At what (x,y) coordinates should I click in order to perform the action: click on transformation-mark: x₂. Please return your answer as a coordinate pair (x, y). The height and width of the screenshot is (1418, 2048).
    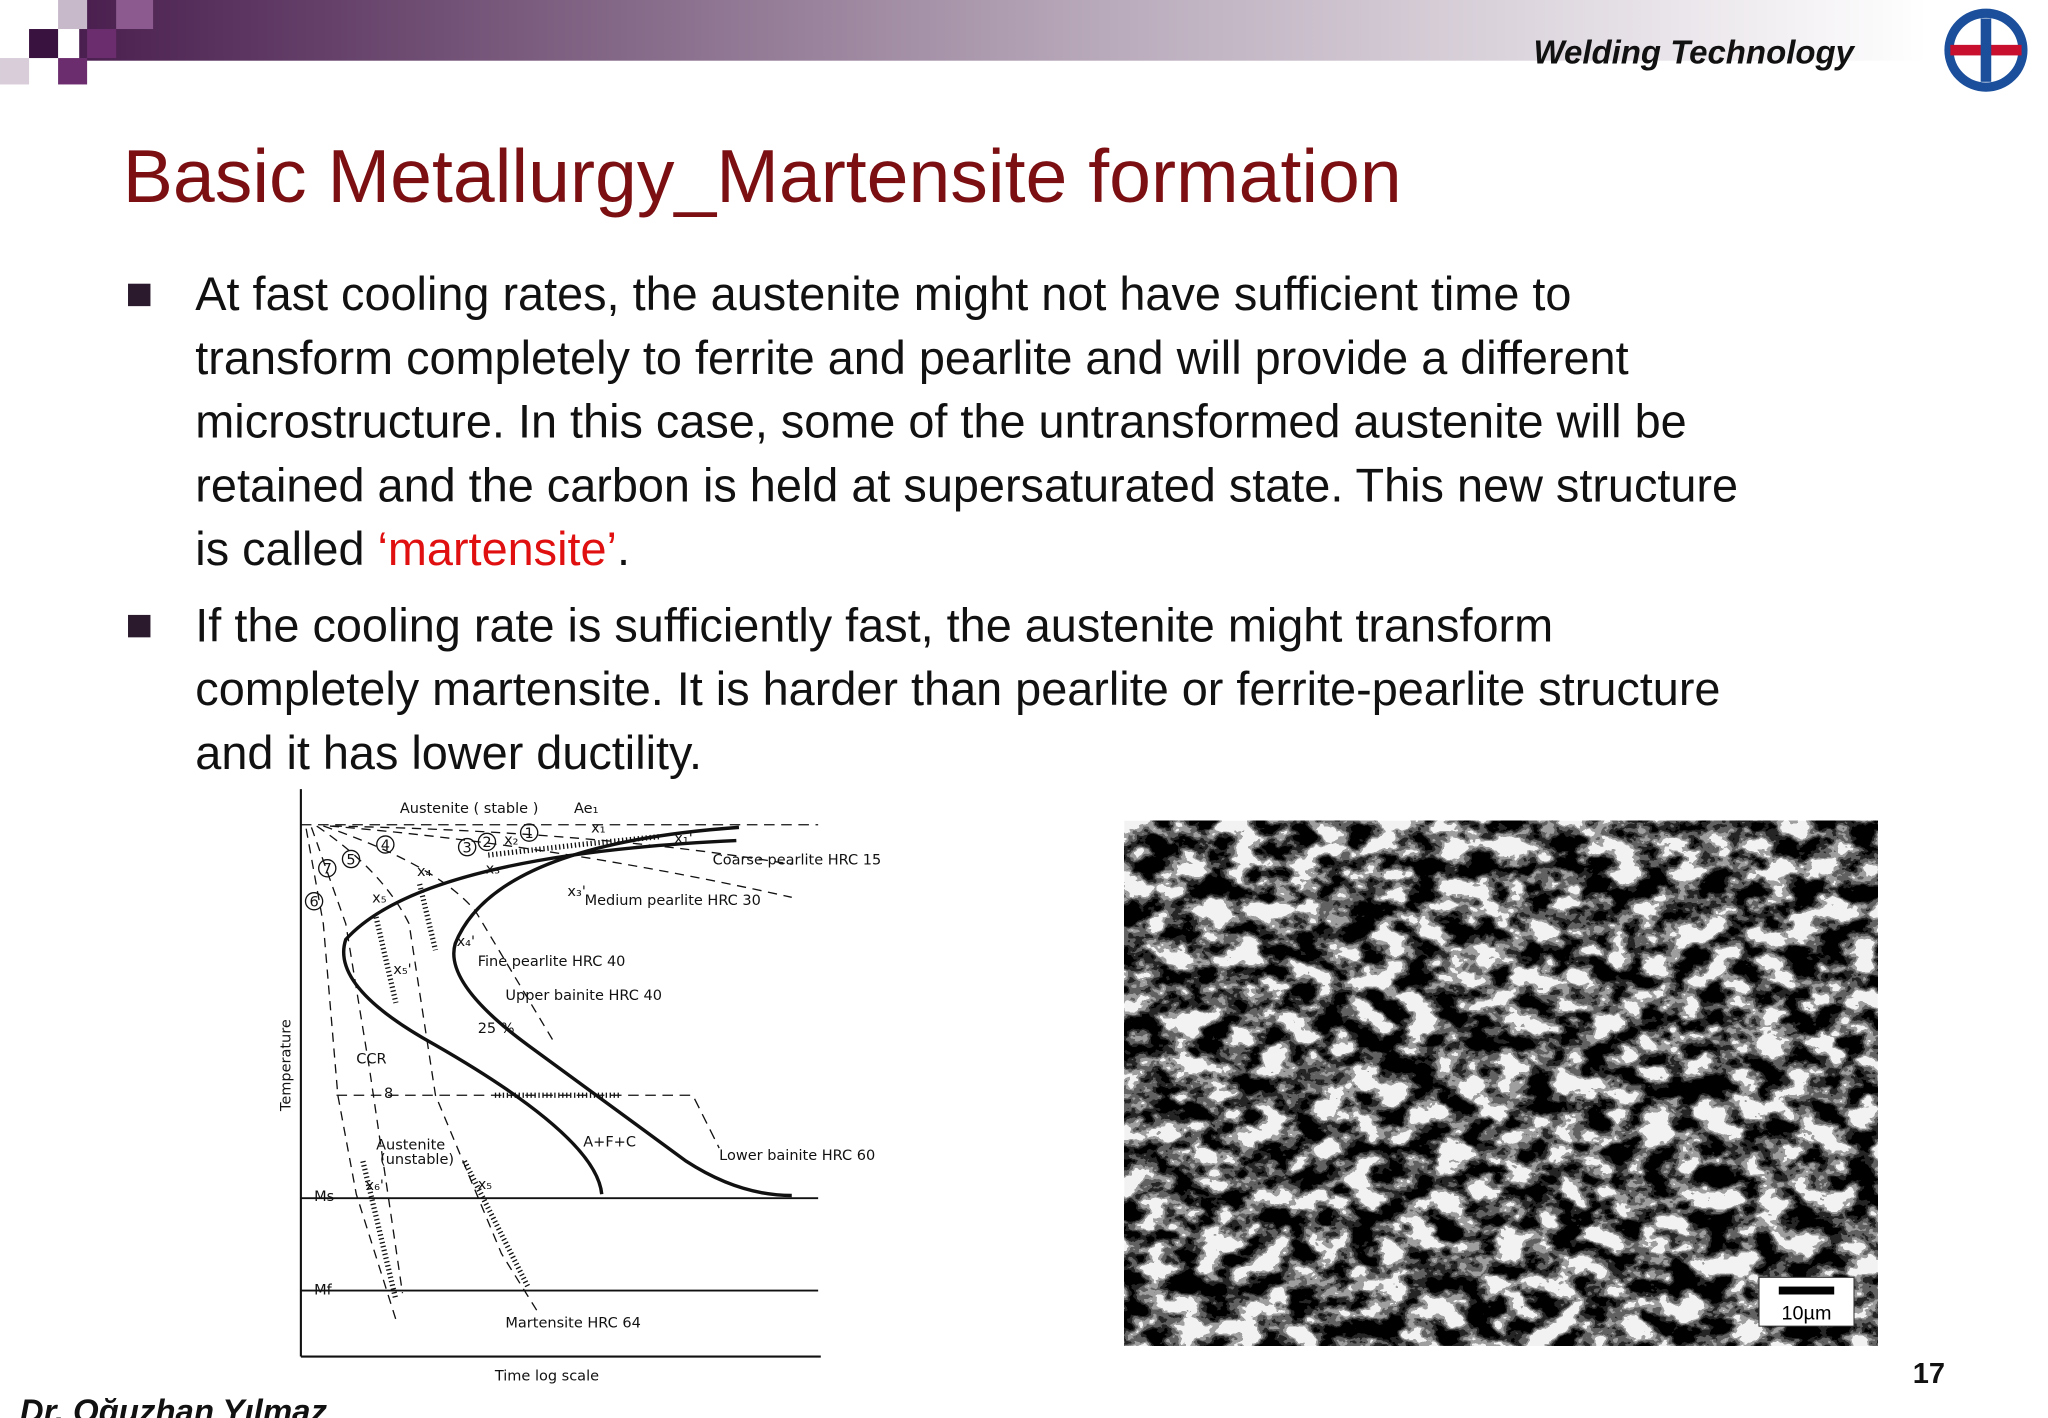
    Looking at the image, I should click on (511, 841).